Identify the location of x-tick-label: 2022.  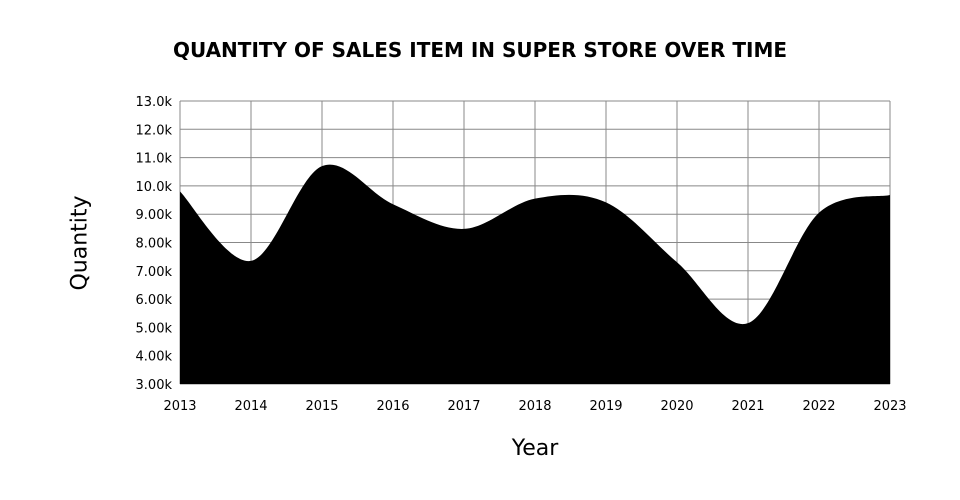
(818, 406).